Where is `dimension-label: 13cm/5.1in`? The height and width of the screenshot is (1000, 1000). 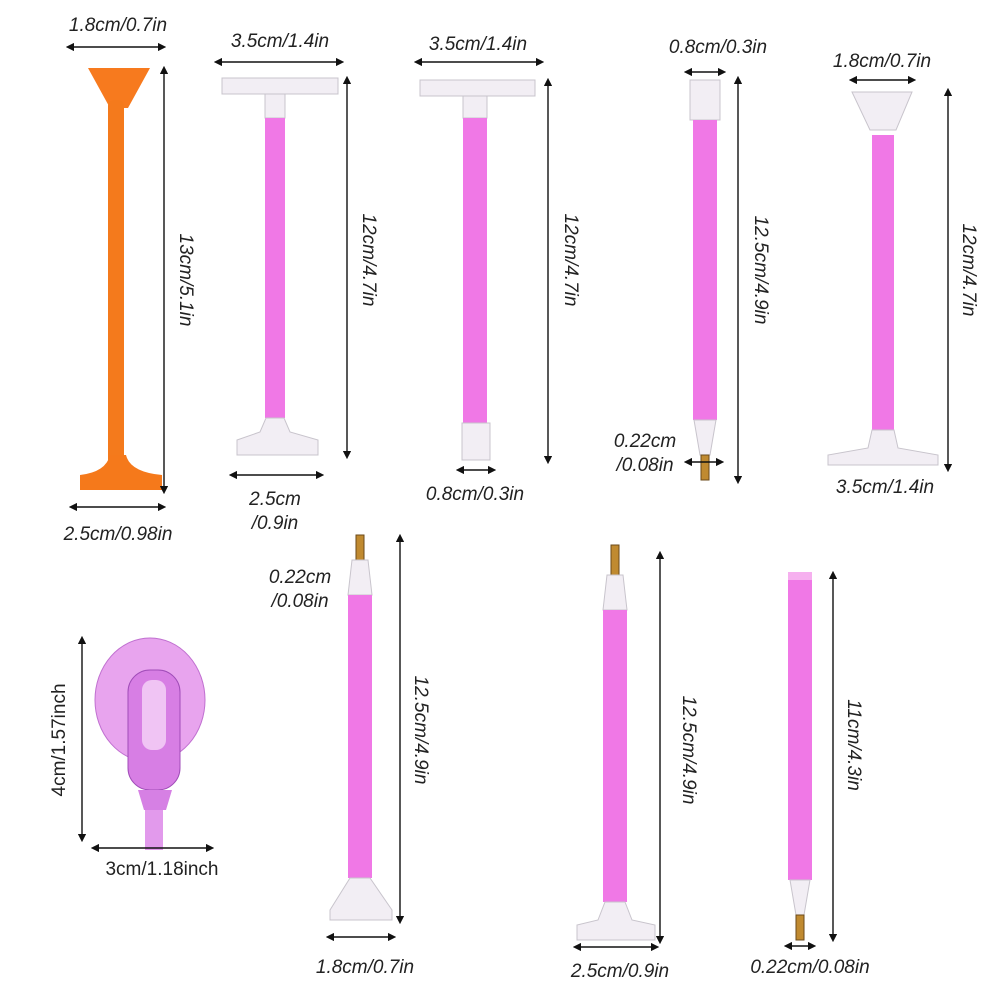
dimension-label: 13cm/5.1in is located at coordinates (185, 280).